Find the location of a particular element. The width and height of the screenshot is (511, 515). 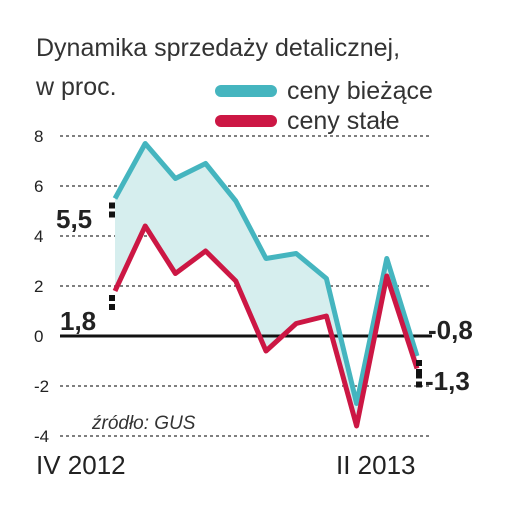

start-marker-current-prices is located at coordinates (112, 210).